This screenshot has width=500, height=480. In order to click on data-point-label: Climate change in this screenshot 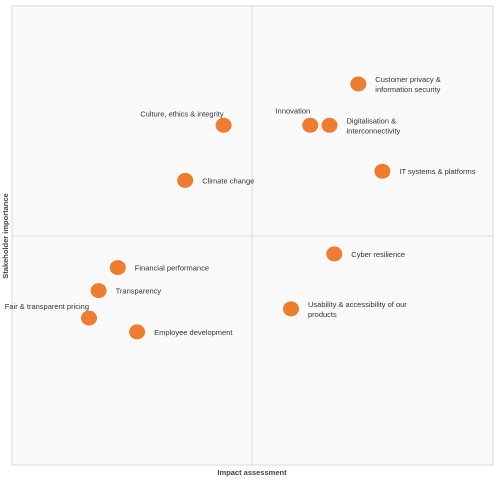, I will do `click(228, 180)`.